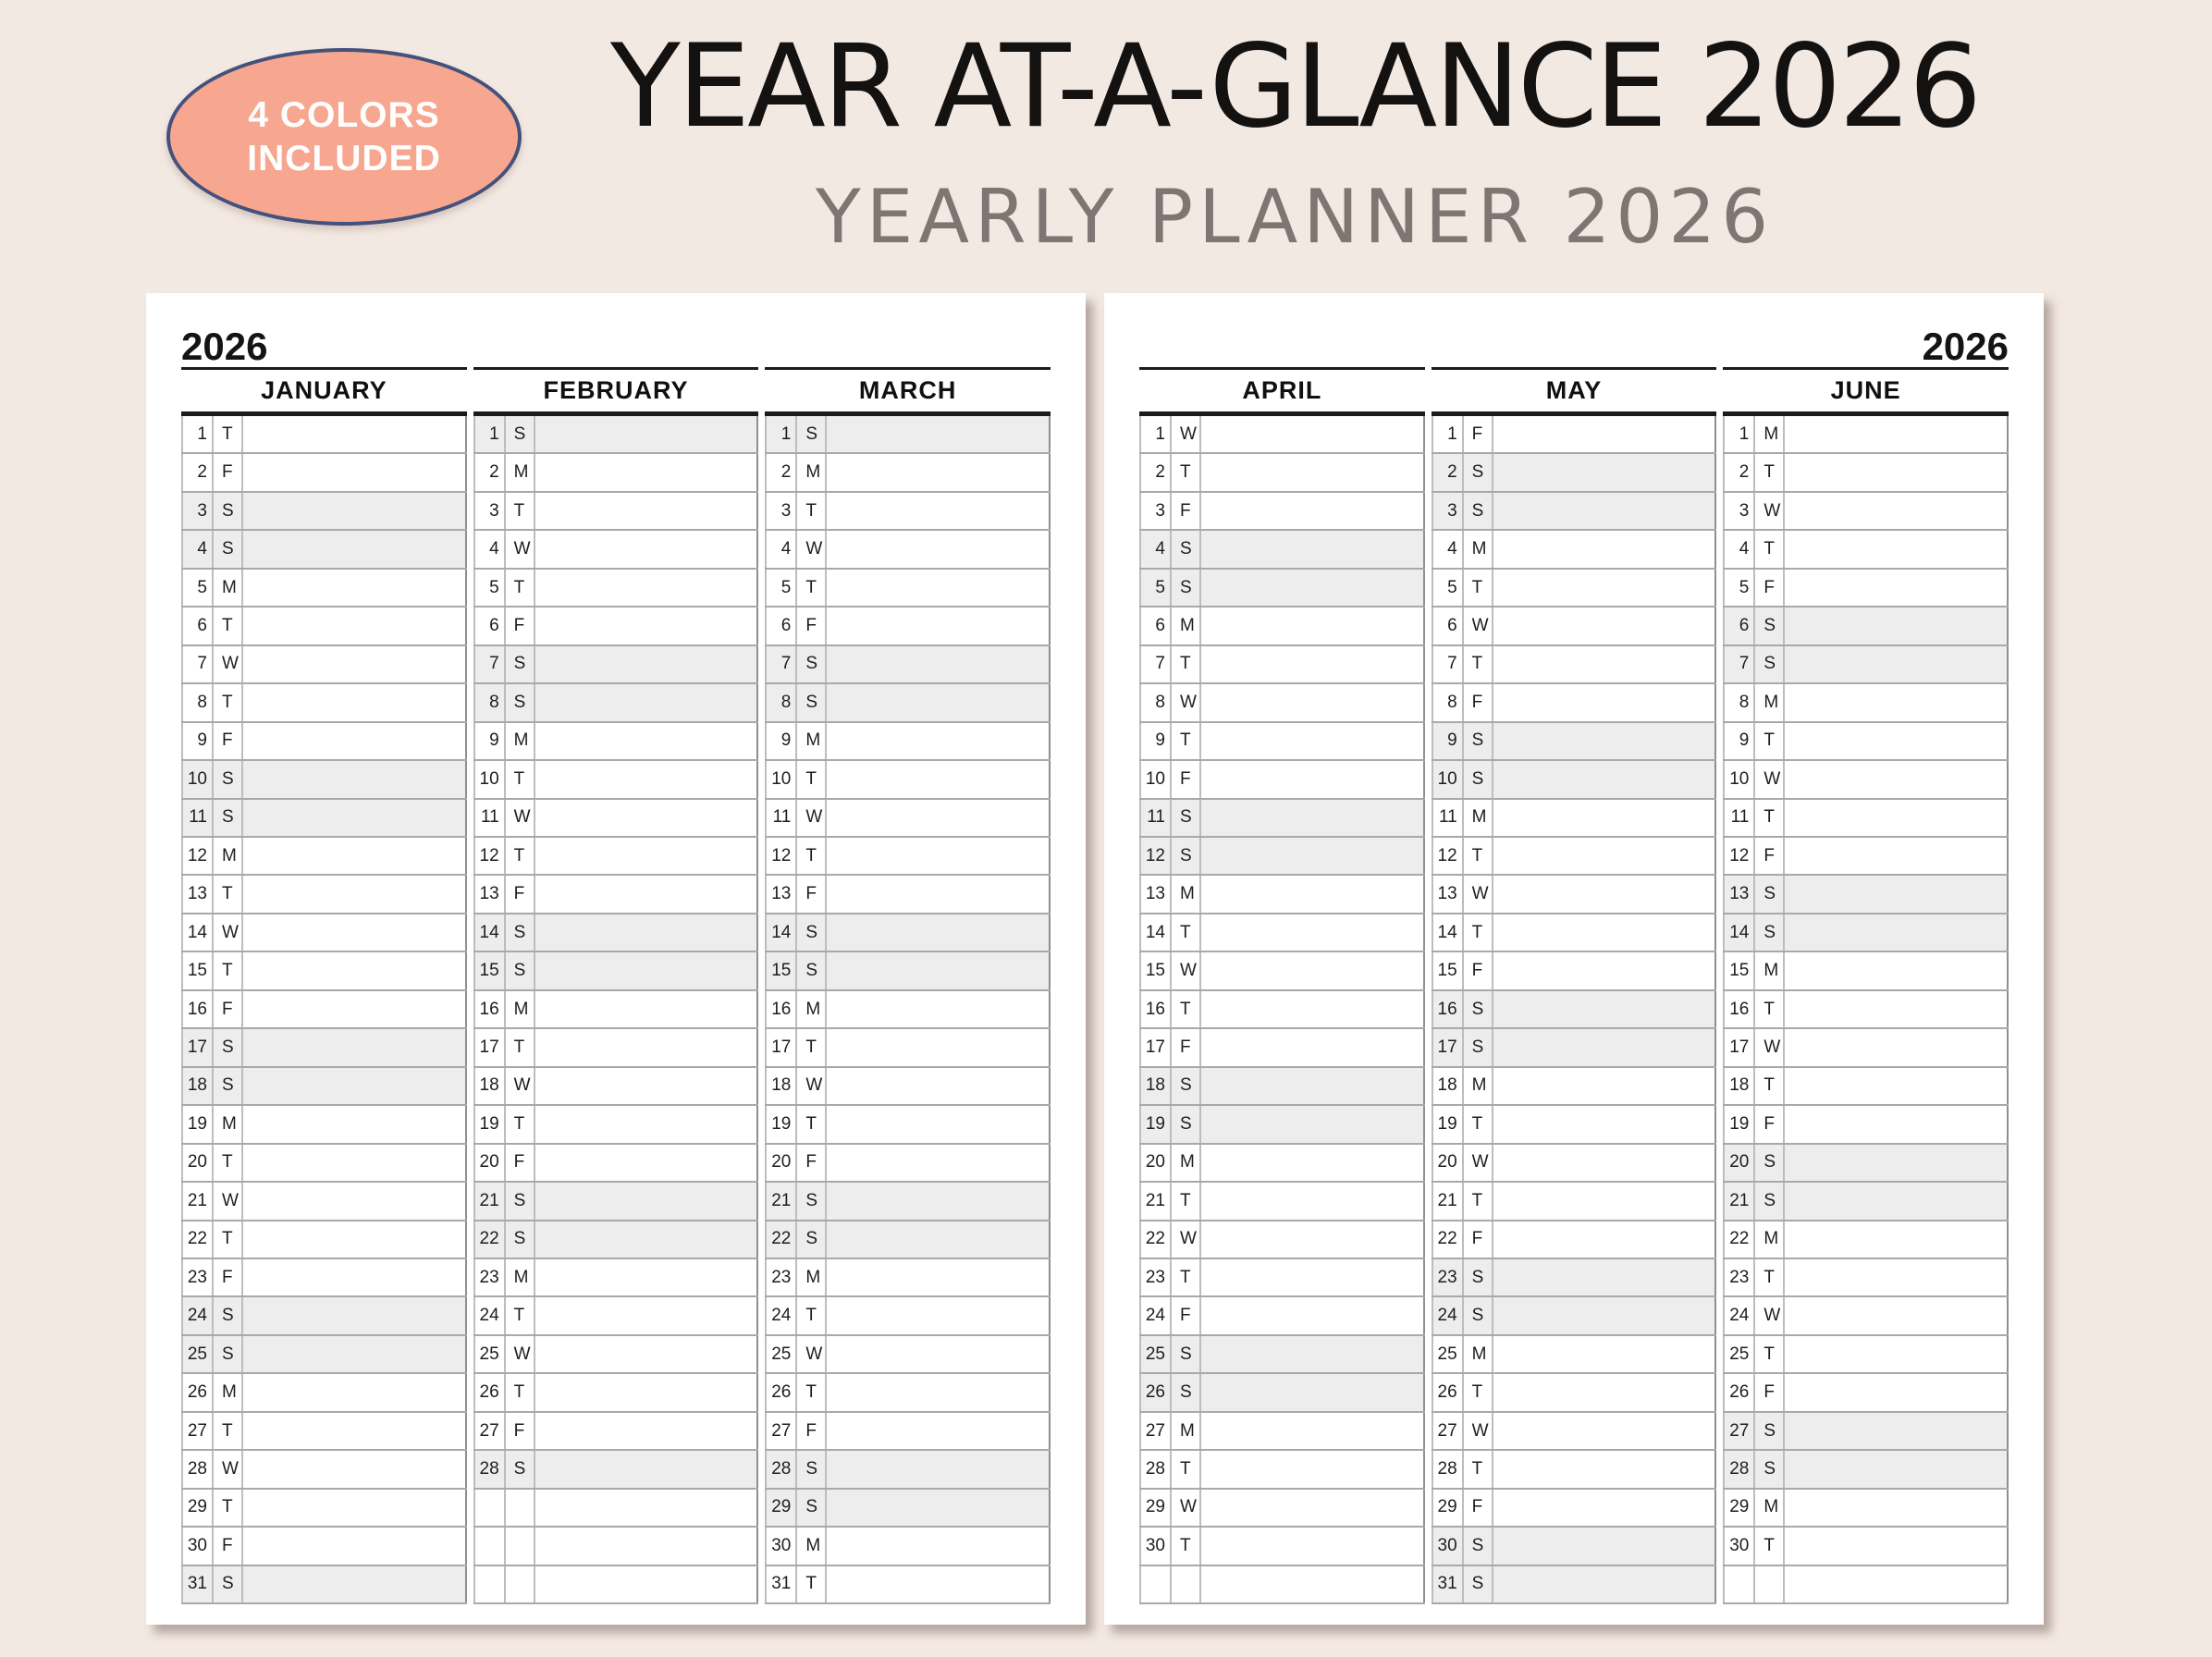 Image resolution: width=2212 pixels, height=1657 pixels. Describe the element at coordinates (1448, 932) in the screenshot. I see `day-number: 14` at that location.